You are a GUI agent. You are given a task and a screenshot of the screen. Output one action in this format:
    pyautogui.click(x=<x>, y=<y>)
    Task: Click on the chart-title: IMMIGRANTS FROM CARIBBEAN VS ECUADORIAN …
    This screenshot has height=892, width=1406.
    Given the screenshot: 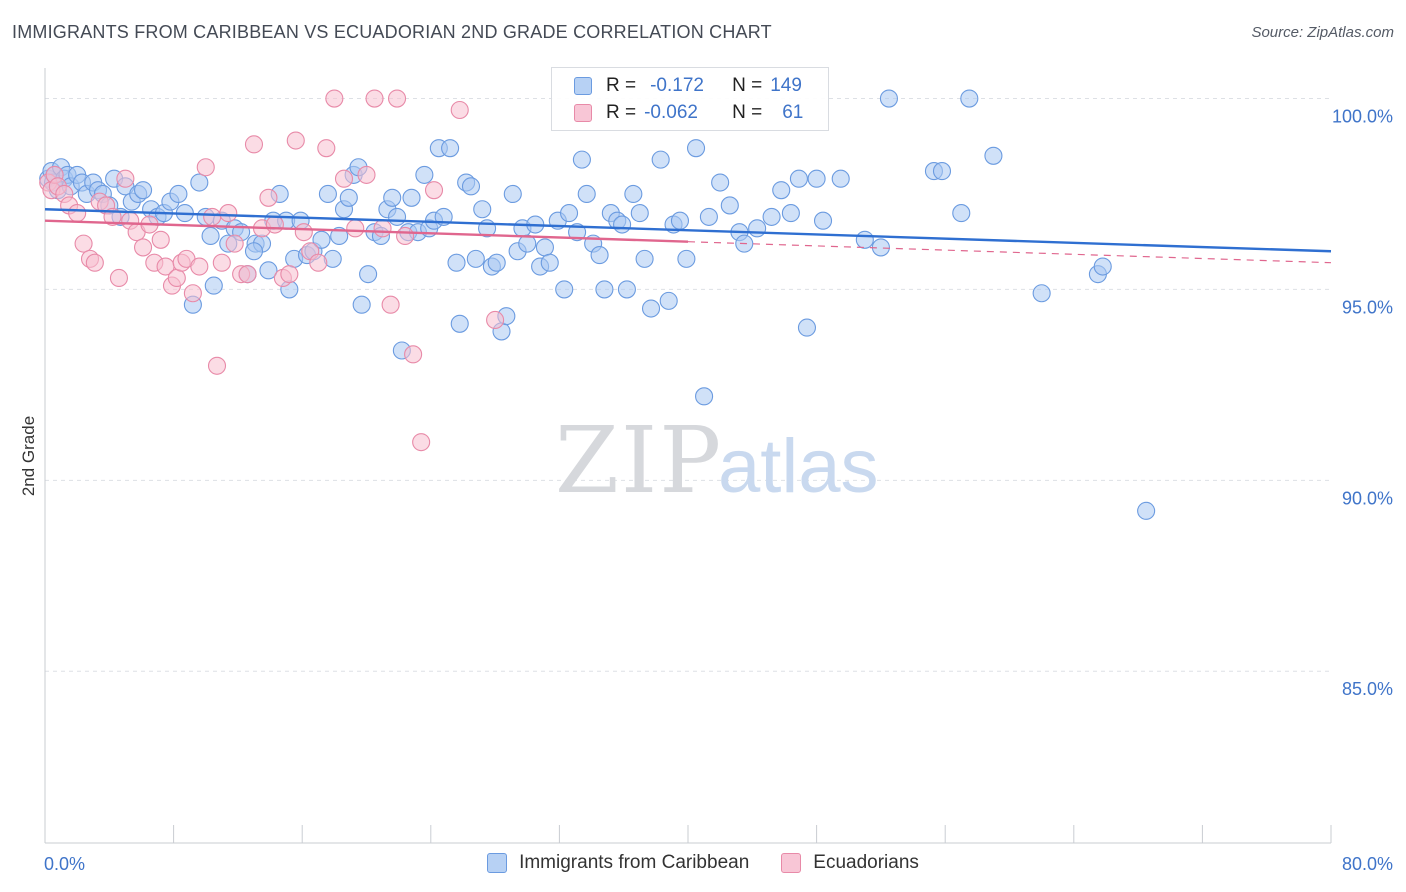 What is the action you would take?
    pyautogui.click(x=392, y=32)
    